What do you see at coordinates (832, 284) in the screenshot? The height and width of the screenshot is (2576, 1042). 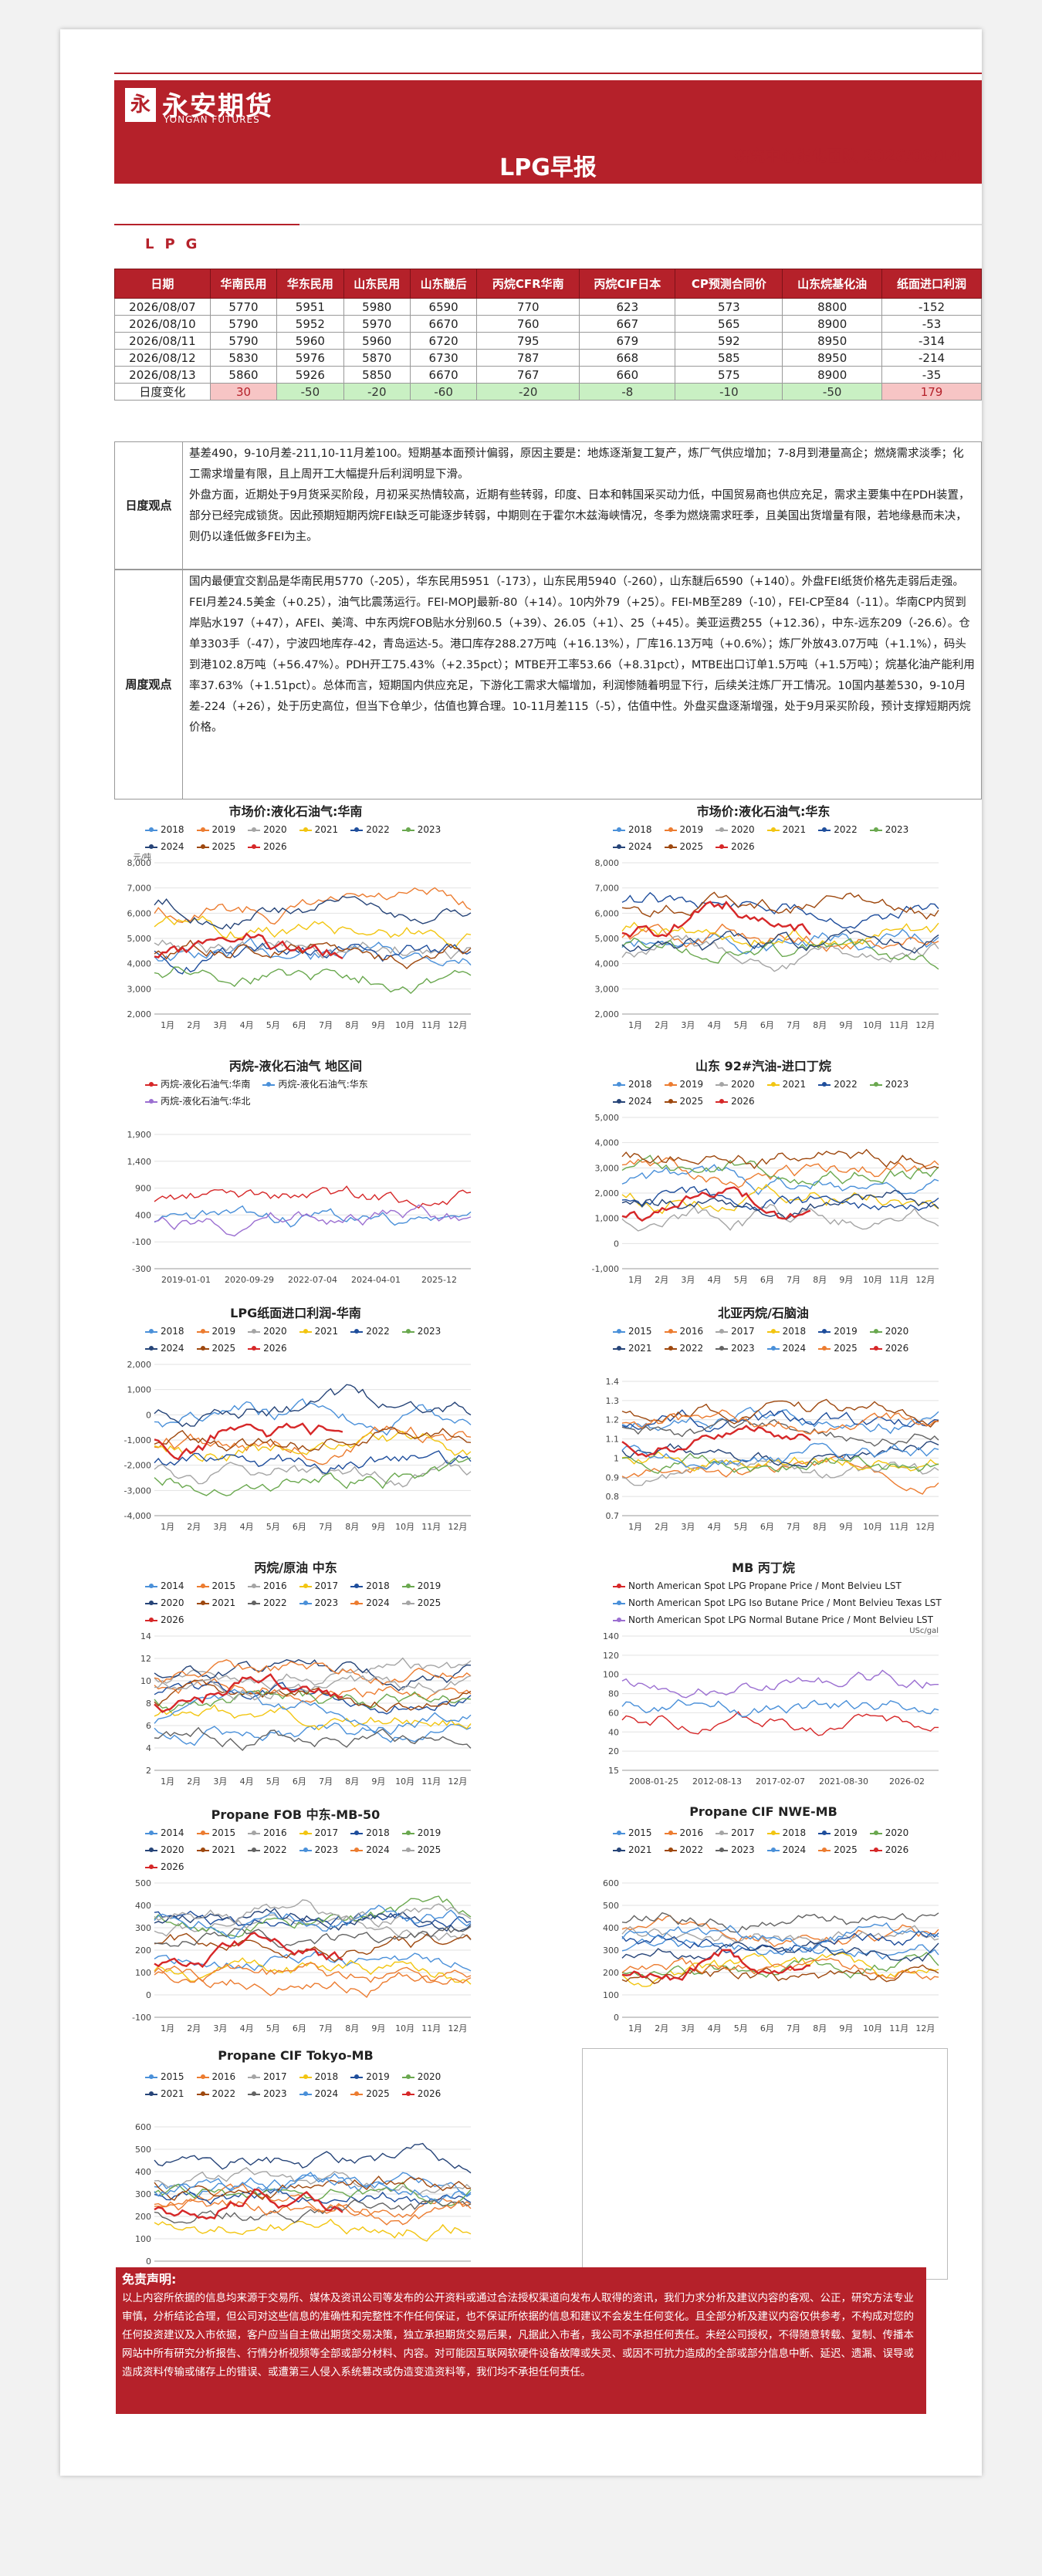 I see `table-col-header: 山东烷基化油` at bounding box center [832, 284].